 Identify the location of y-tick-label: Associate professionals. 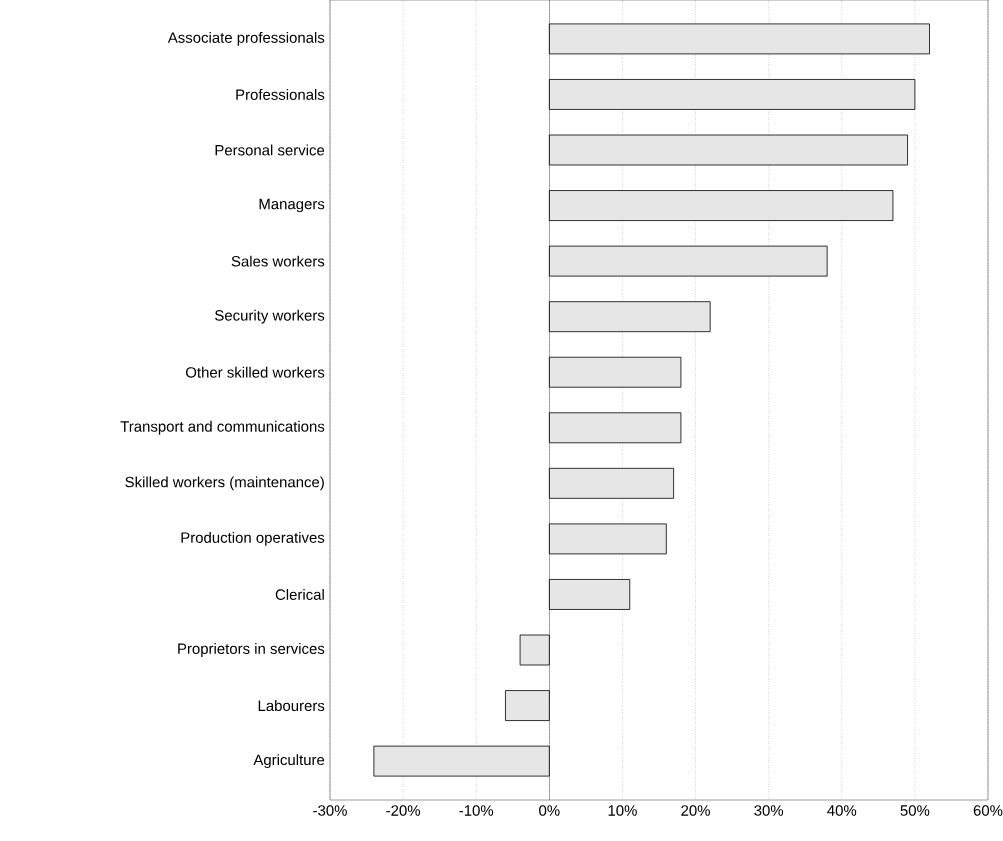
(246, 38).